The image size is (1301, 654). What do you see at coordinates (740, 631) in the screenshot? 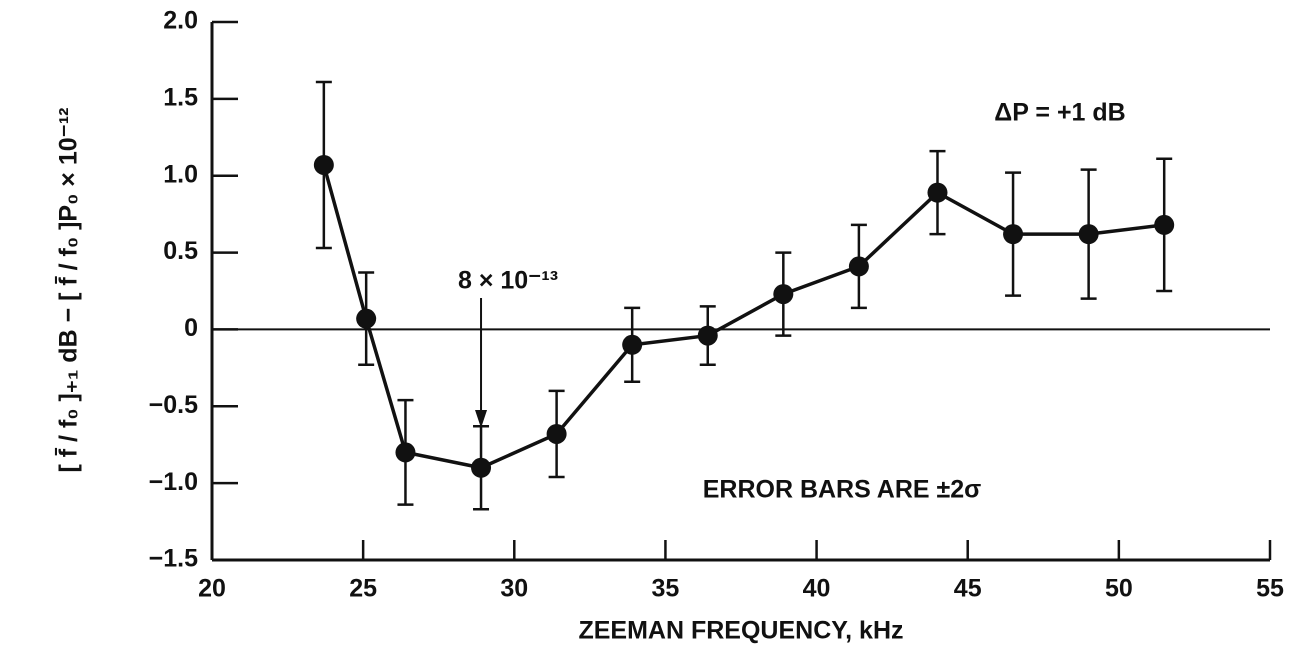
I see `x-axis-title: ZEEMAN FREQUENCY, kHz` at bounding box center [740, 631].